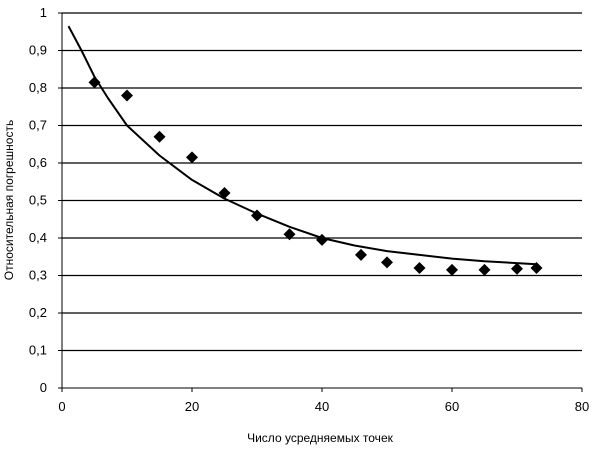 The width and height of the screenshot is (599, 451). Describe the element at coordinates (320, 438) in the screenshot. I see `x-axis-title: Число усредняемых точек` at that location.